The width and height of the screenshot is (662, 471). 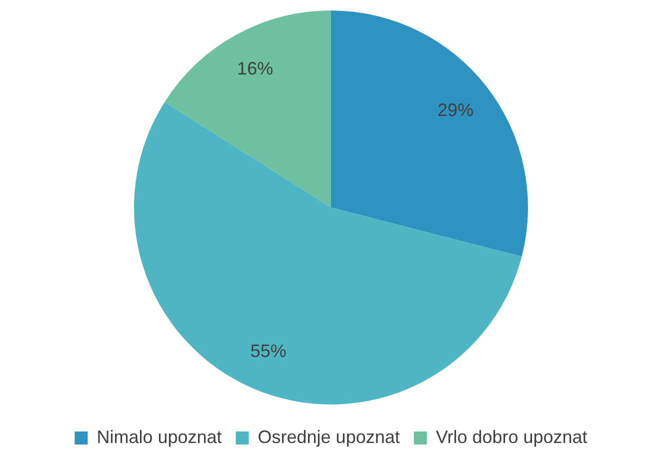 I want to click on data-label: 16%, so click(x=255, y=68).